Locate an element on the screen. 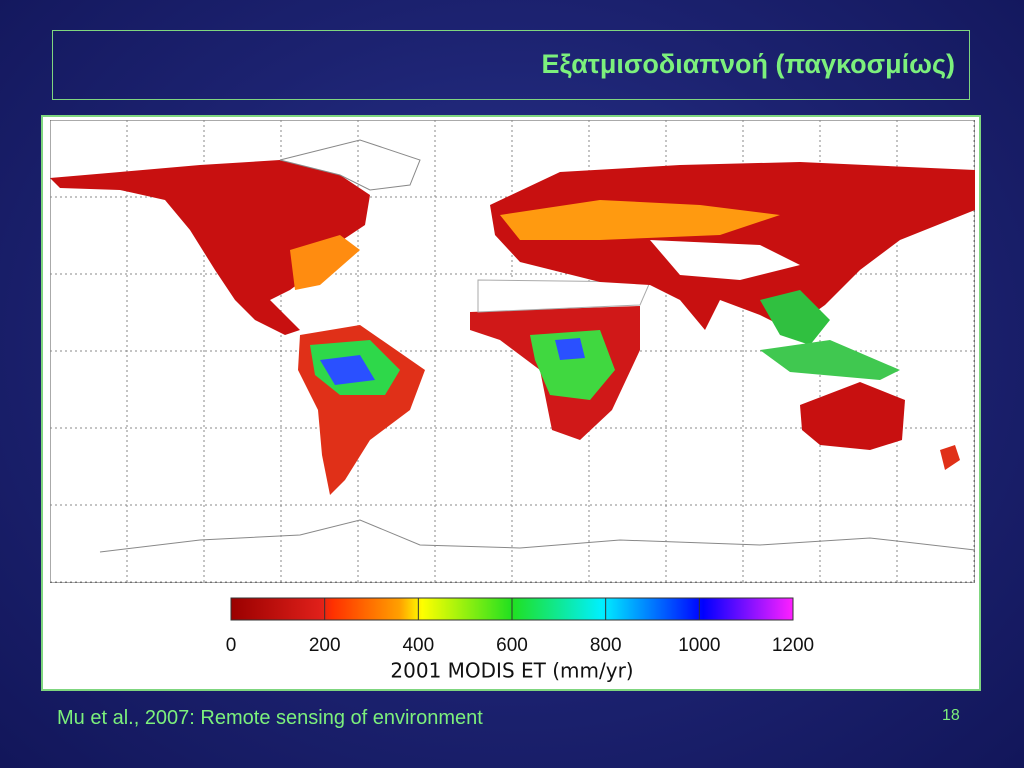 This screenshot has height=768, width=1024. colorbar-tick-label: 1000 is located at coordinates (699, 645).